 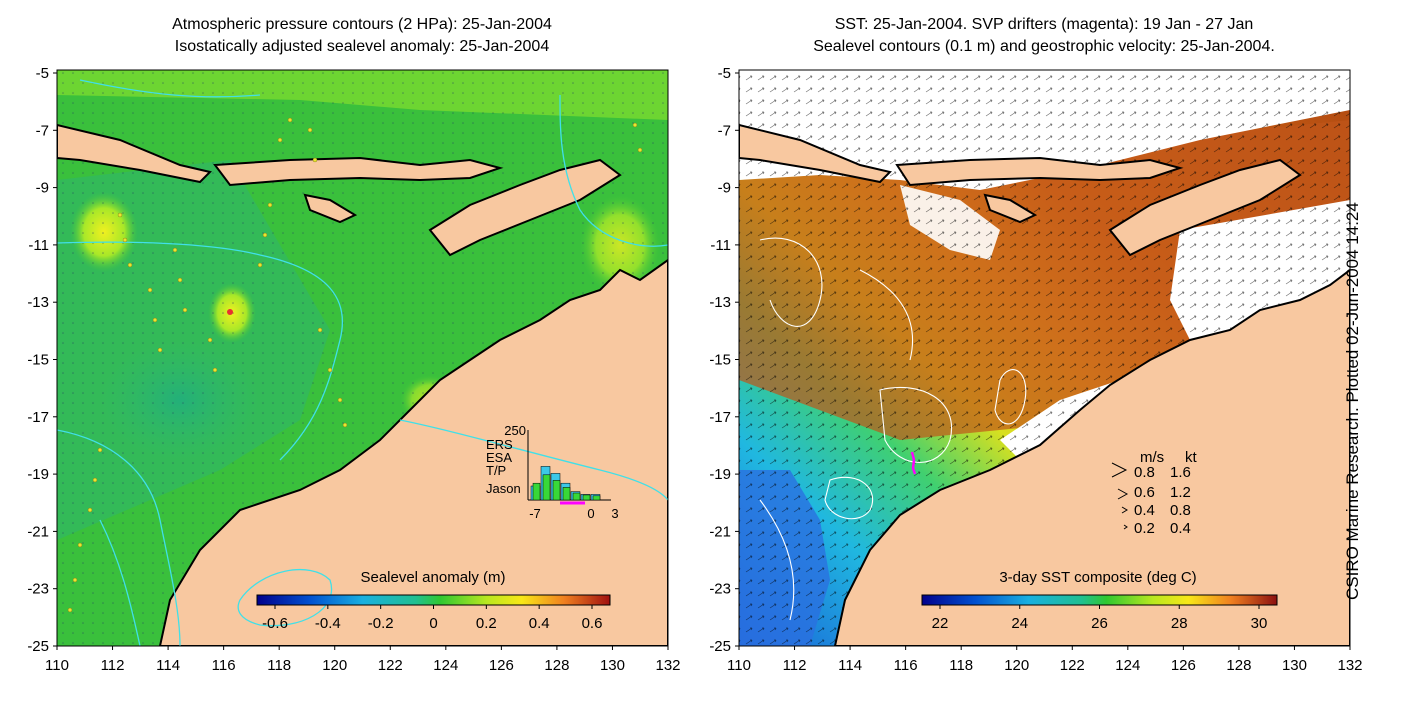 I want to click on right-ytick-label: -11, so click(x=720, y=245).